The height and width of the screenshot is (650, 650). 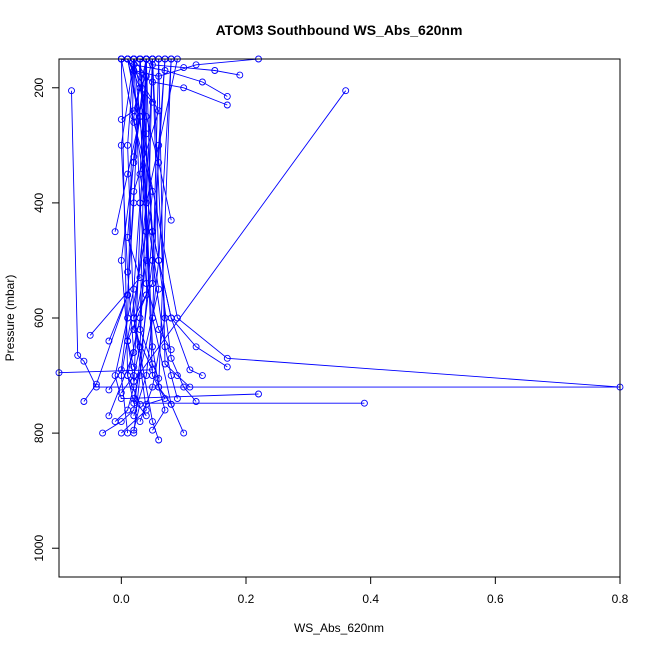 I want to click on x-axis: 0.0 0.2 0.4 0.6 0.8, so click(x=371, y=591).